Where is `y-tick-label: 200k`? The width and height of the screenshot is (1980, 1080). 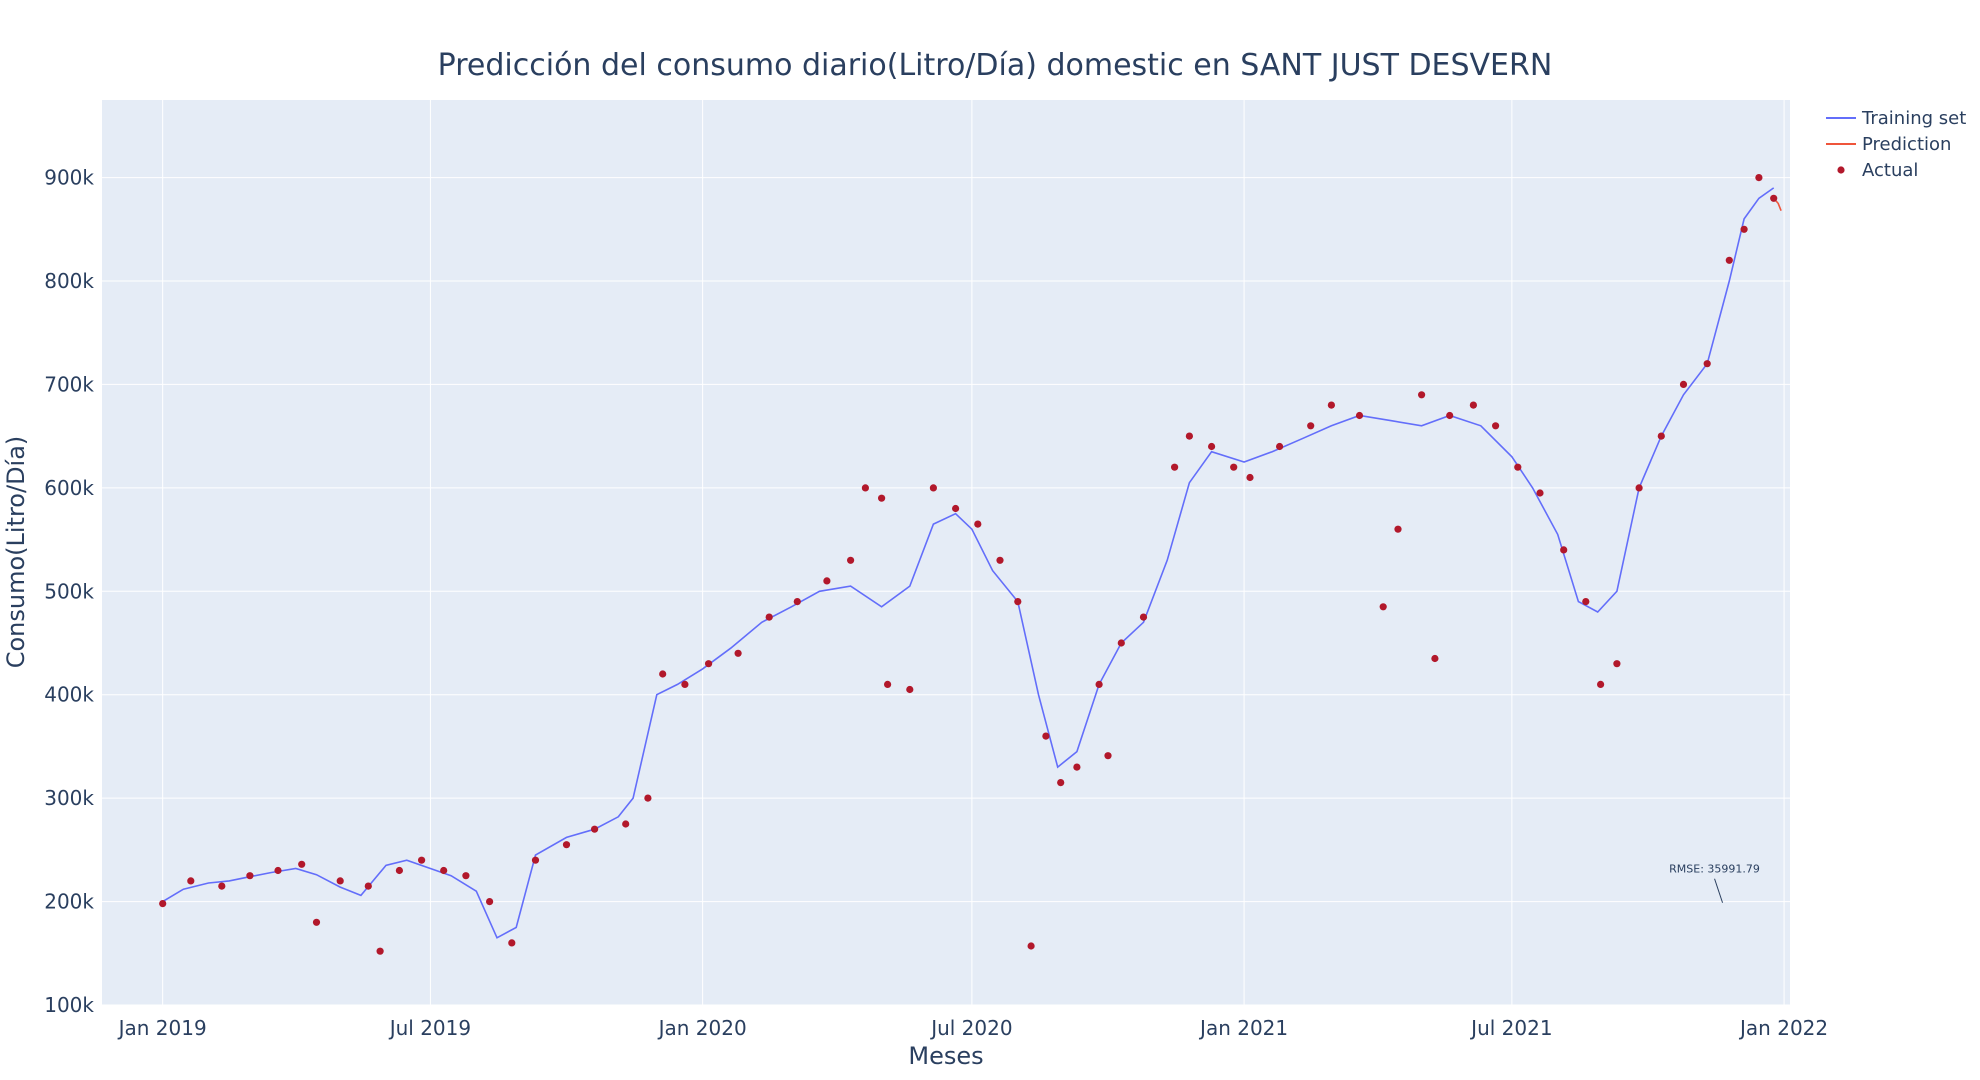 y-tick-label: 200k is located at coordinates (69, 902).